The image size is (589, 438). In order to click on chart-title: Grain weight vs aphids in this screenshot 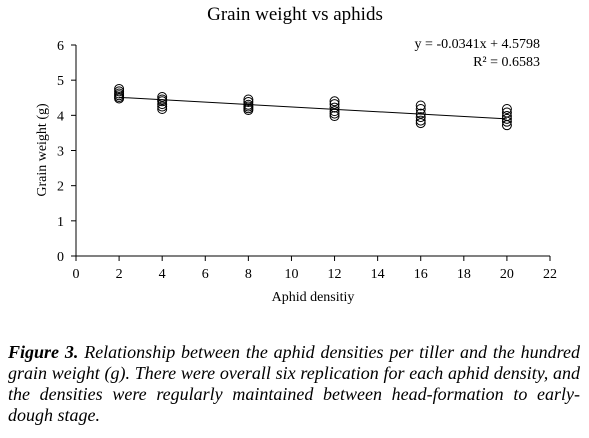, I will do `click(295, 14)`.